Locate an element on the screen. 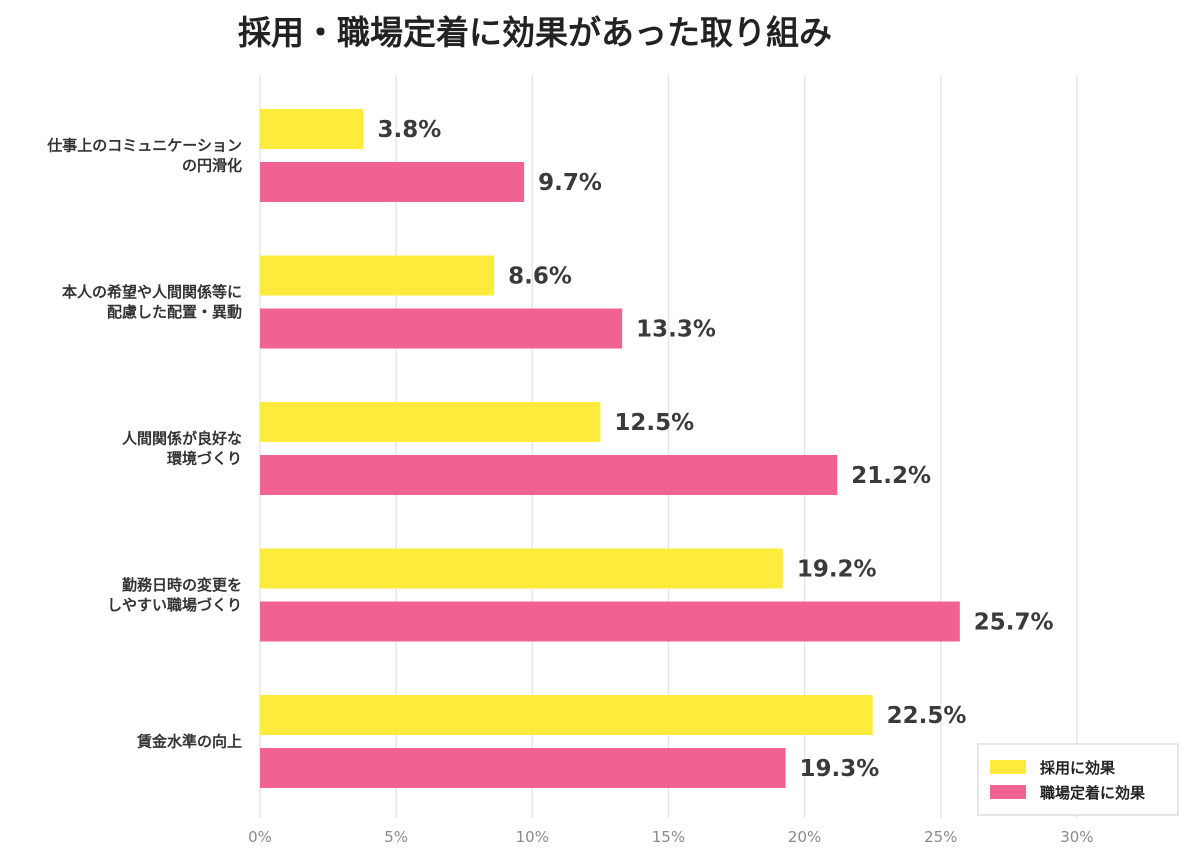 Image resolution: width=1200 pixels, height=861 pixels. category-label: 環境づくり is located at coordinates (204, 459).